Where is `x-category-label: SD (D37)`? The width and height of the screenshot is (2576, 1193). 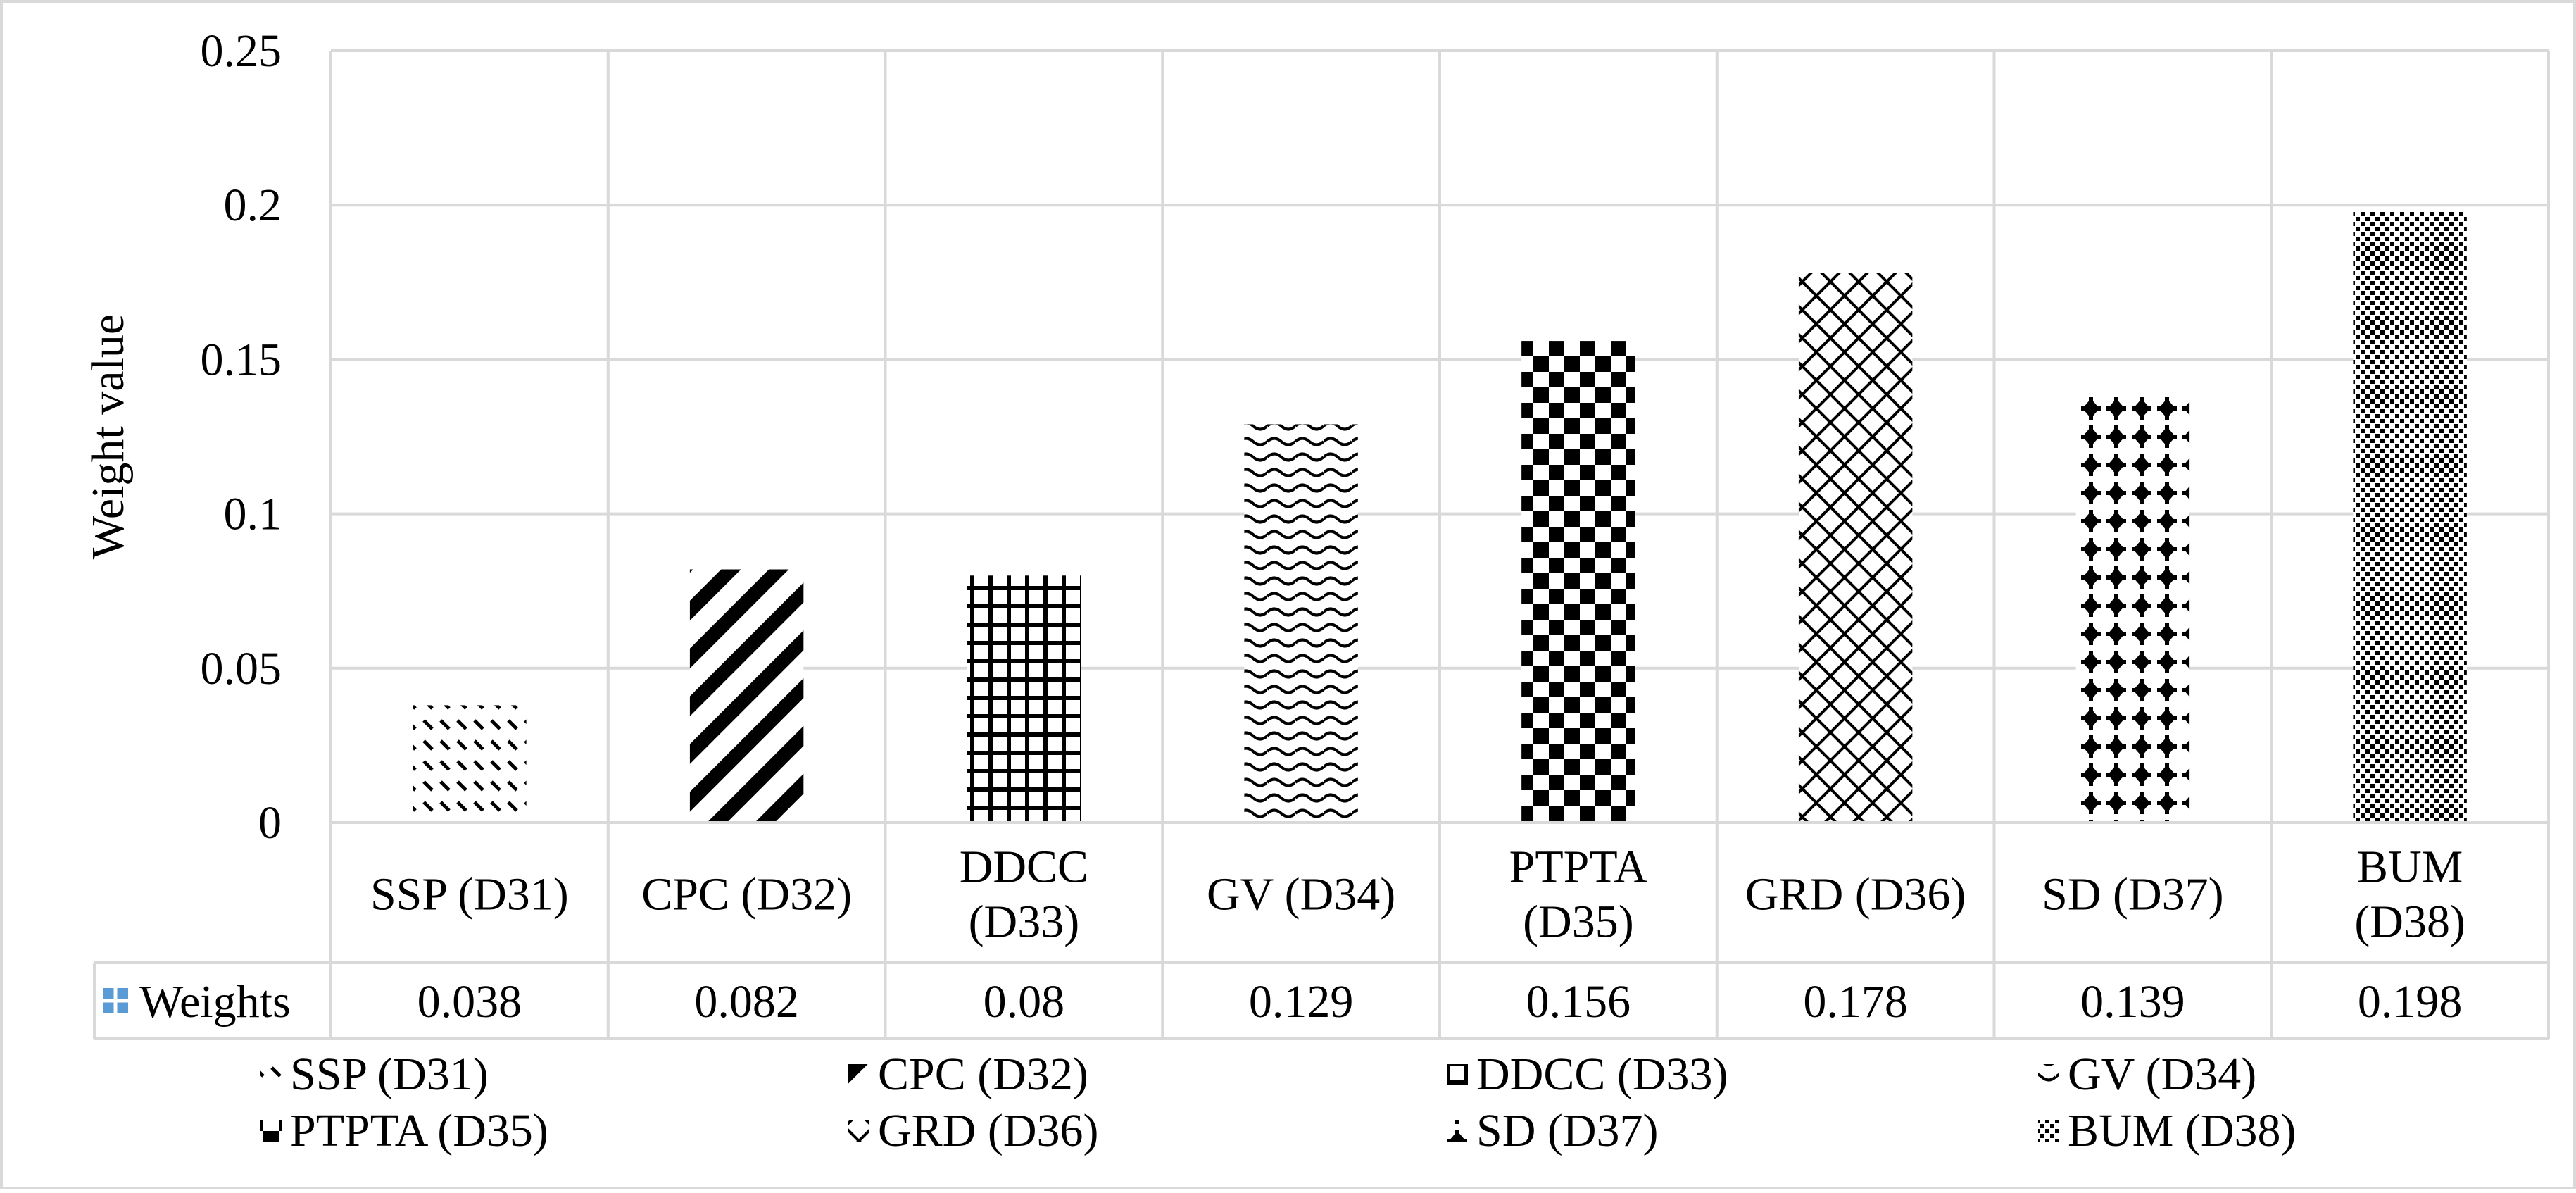
x-category-label: SD (D37) is located at coordinates (2133, 894).